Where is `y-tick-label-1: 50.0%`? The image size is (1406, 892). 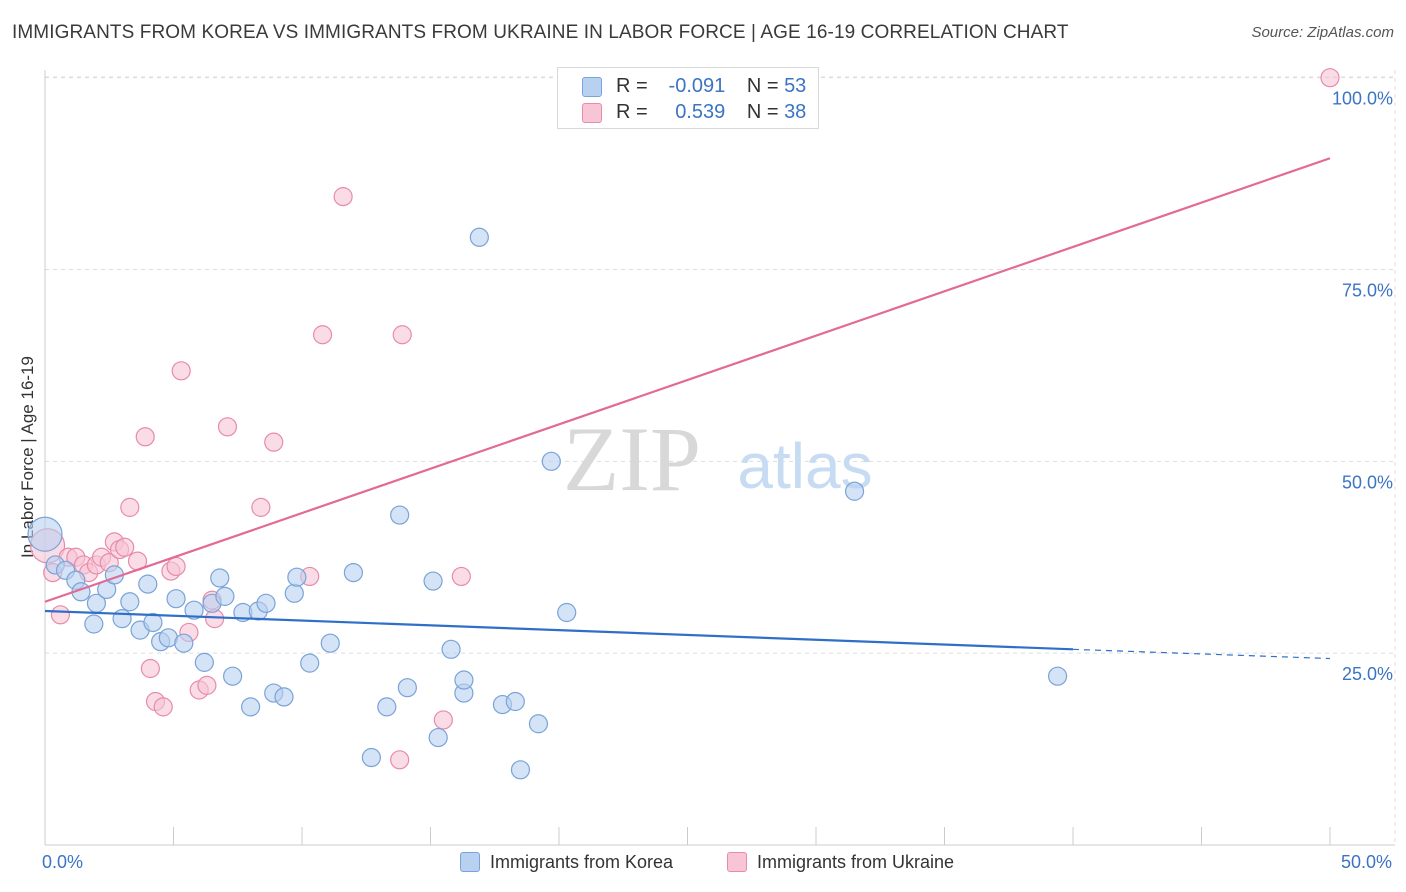 y-tick-label-1: 50.0% is located at coordinates (1367, 482).